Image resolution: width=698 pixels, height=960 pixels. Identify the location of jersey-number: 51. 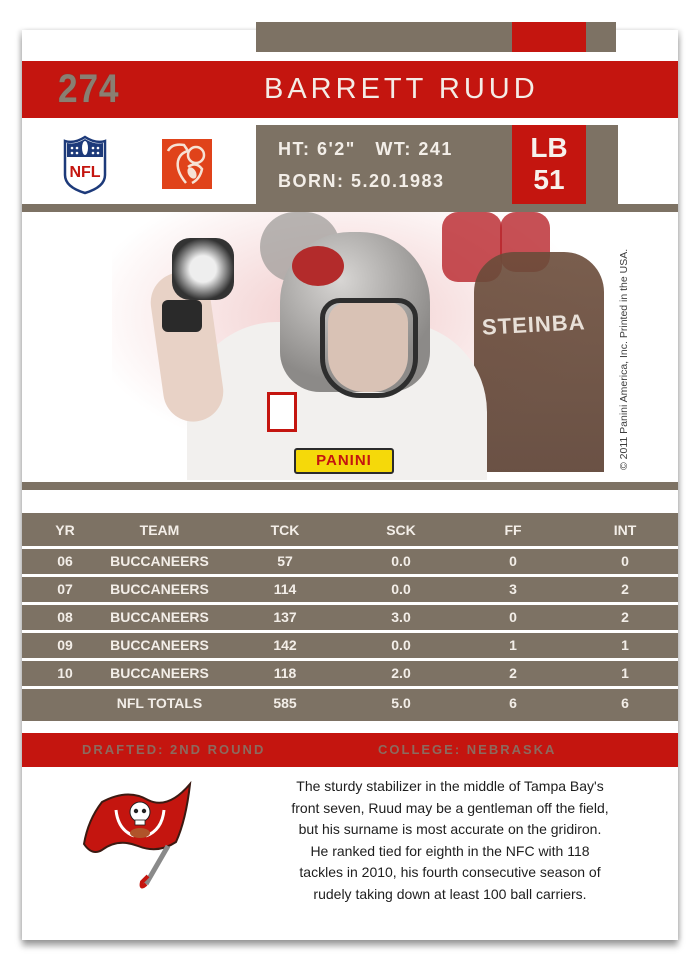
(549, 179).